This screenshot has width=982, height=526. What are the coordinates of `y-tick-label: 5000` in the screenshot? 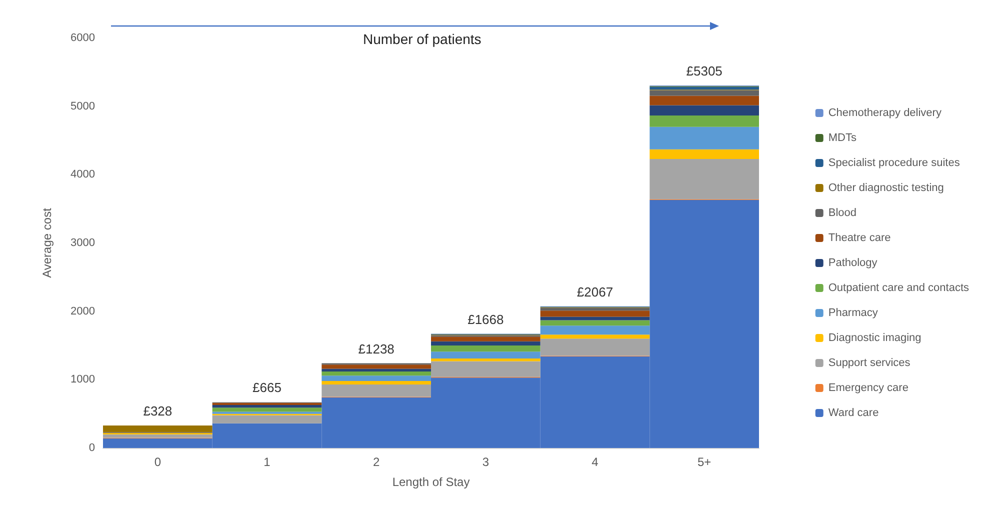 It's located at (82, 106).